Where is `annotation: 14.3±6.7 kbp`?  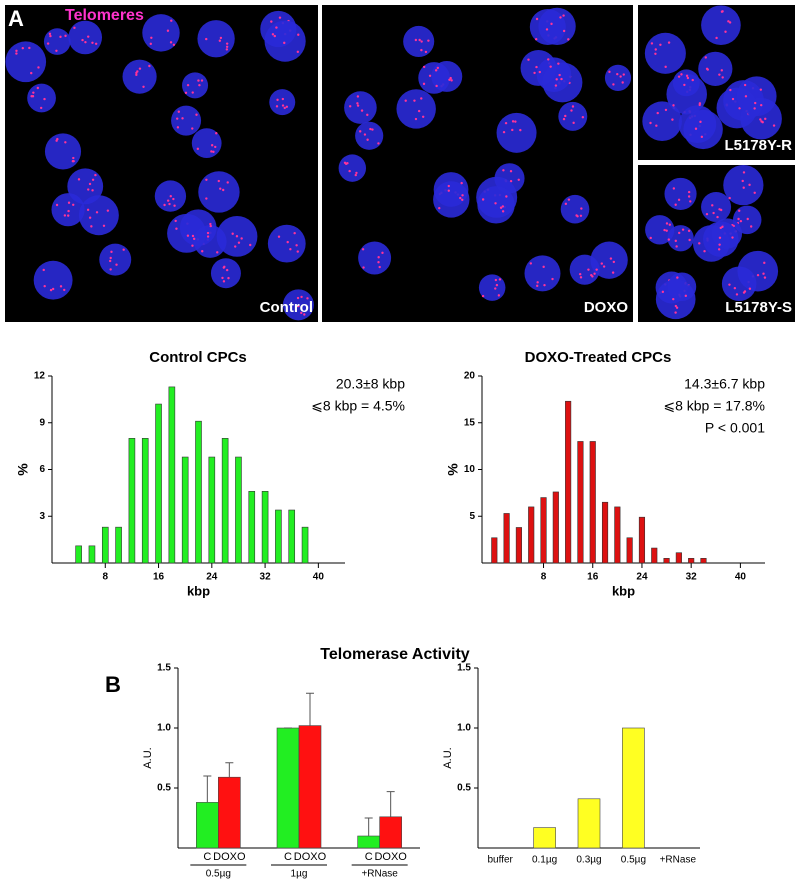 annotation: 14.3±6.7 kbp is located at coordinates (724, 384).